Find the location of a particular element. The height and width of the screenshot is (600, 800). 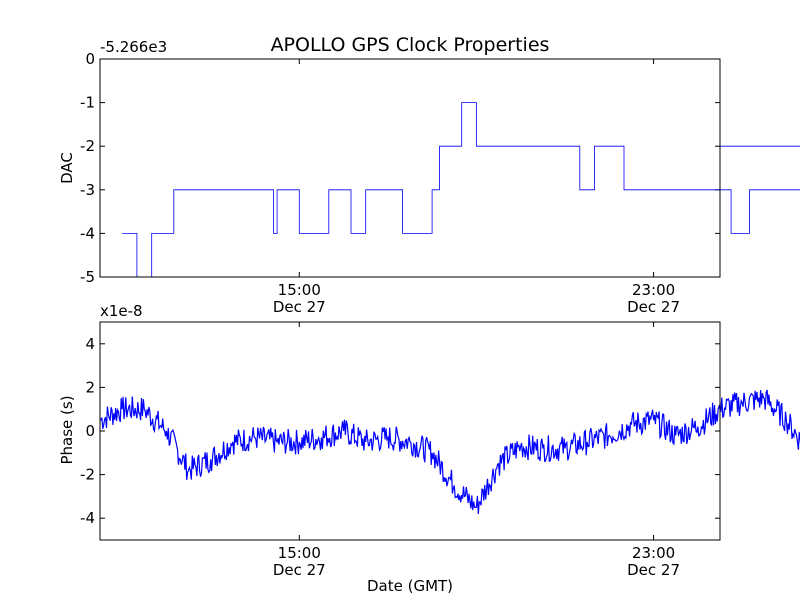

x-axis-label: Date (GMT) is located at coordinates (410, 586).